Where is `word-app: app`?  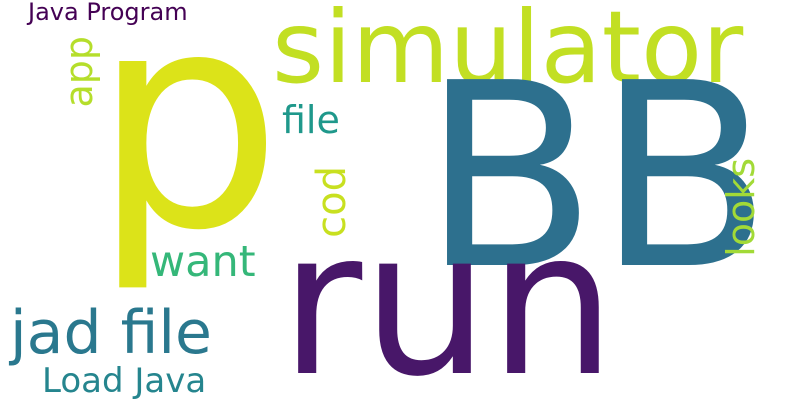
word-app: app is located at coordinates (79, 72).